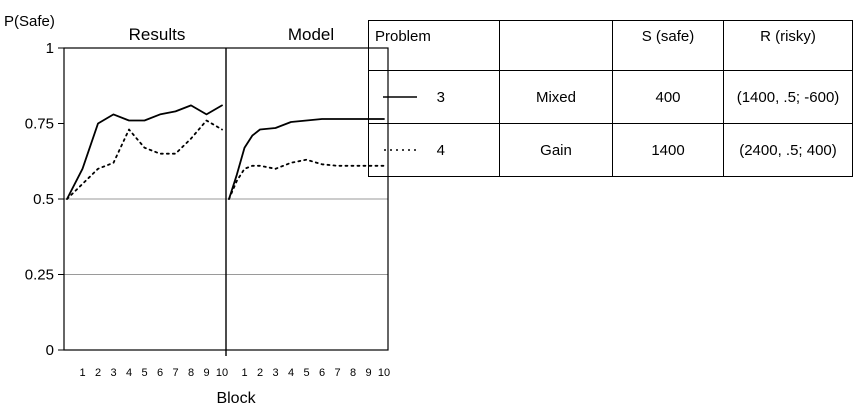  I want to click on risky-cell: (2400, .5; 400), so click(788, 150).